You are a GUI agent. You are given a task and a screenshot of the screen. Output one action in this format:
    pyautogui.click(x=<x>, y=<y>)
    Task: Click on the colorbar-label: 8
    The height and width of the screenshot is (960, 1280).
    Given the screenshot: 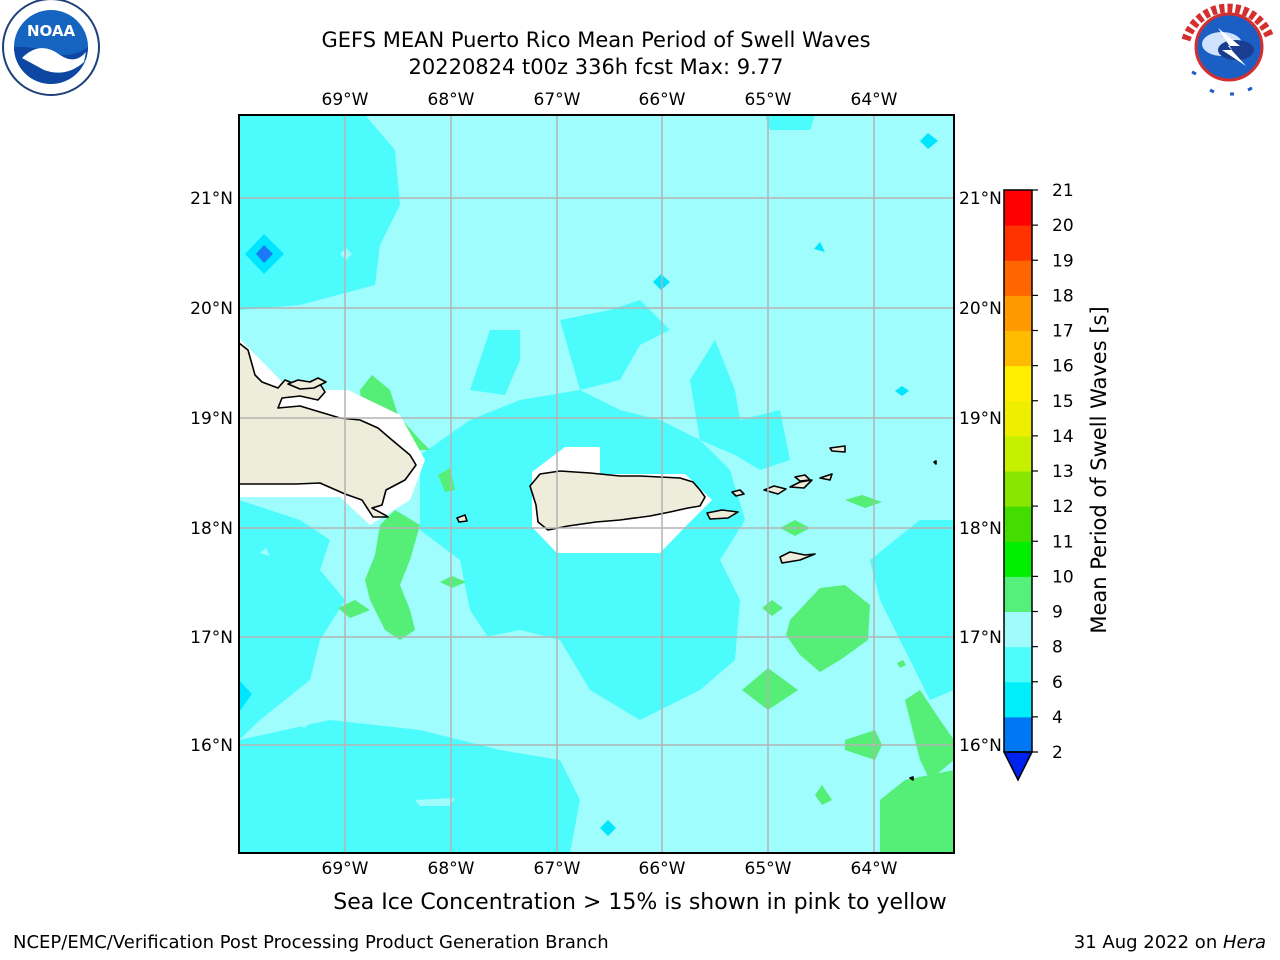 What is the action you would take?
    pyautogui.click(x=1057, y=648)
    